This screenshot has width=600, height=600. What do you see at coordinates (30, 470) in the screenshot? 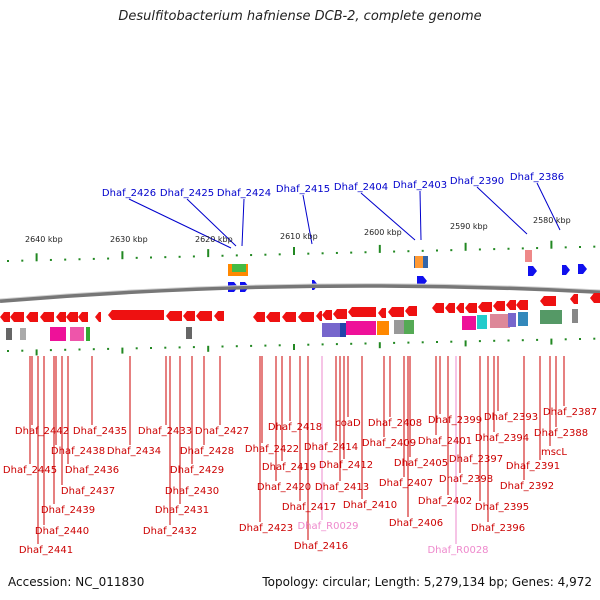
I see `reverse-gene-label: Dhaf_2445` at bounding box center [30, 470].